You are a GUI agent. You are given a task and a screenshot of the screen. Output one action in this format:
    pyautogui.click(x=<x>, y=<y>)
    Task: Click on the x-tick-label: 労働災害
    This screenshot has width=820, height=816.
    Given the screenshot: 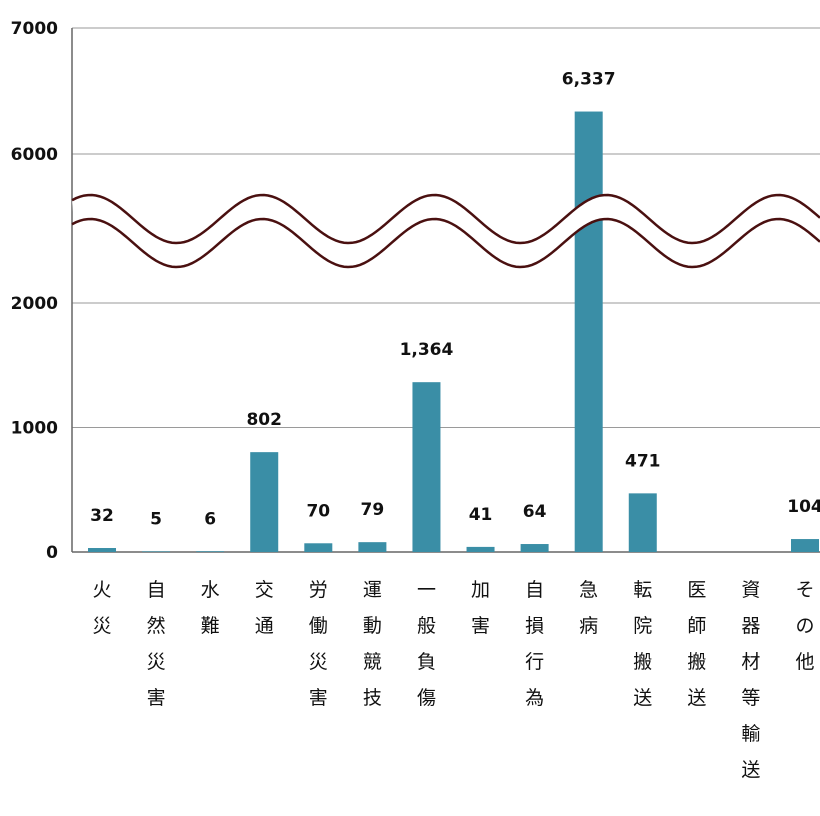 What is the action you would take?
    pyautogui.click(x=318, y=644)
    